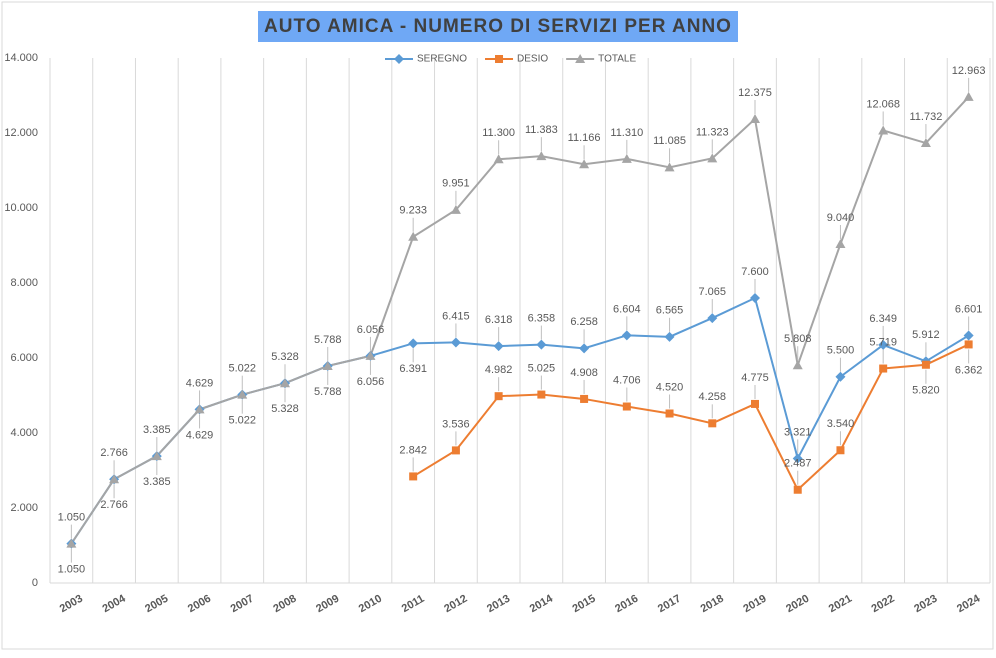 This screenshot has width=996, height=658. I want to click on data-label: 6.391, so click(413, 369).